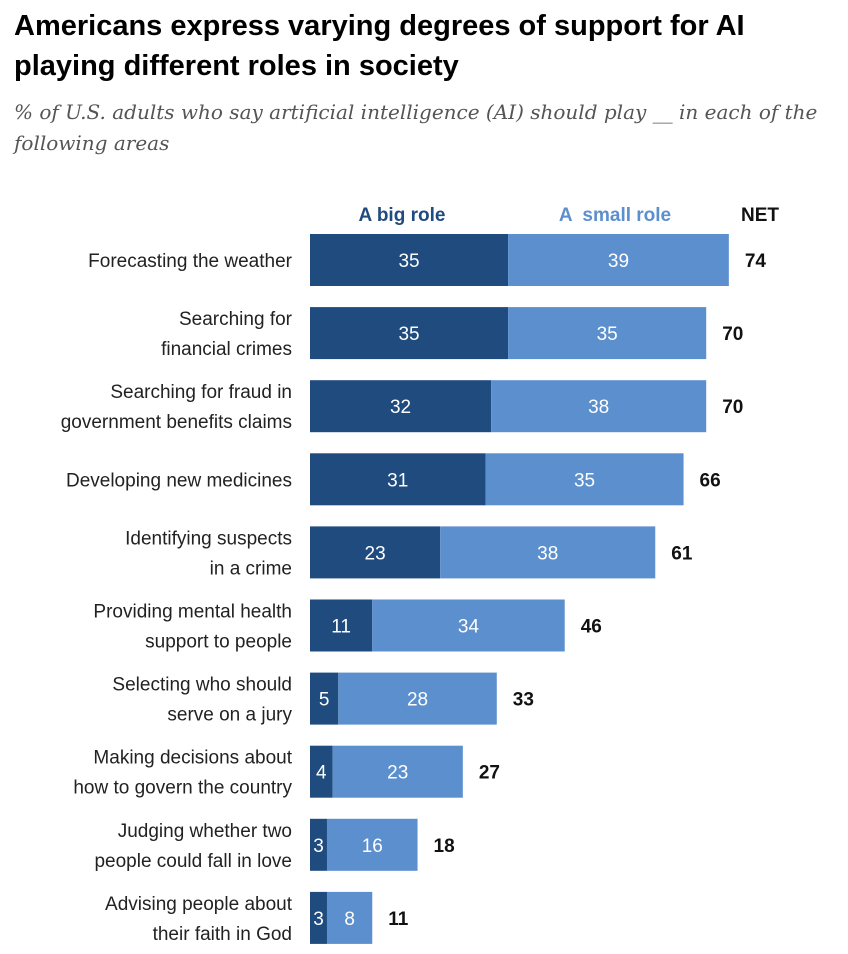 This screenshot has width=848, height=954. Describe the element at coordinates (591, 627) in the screenshot. I see `net-value-label: 46` at that location.